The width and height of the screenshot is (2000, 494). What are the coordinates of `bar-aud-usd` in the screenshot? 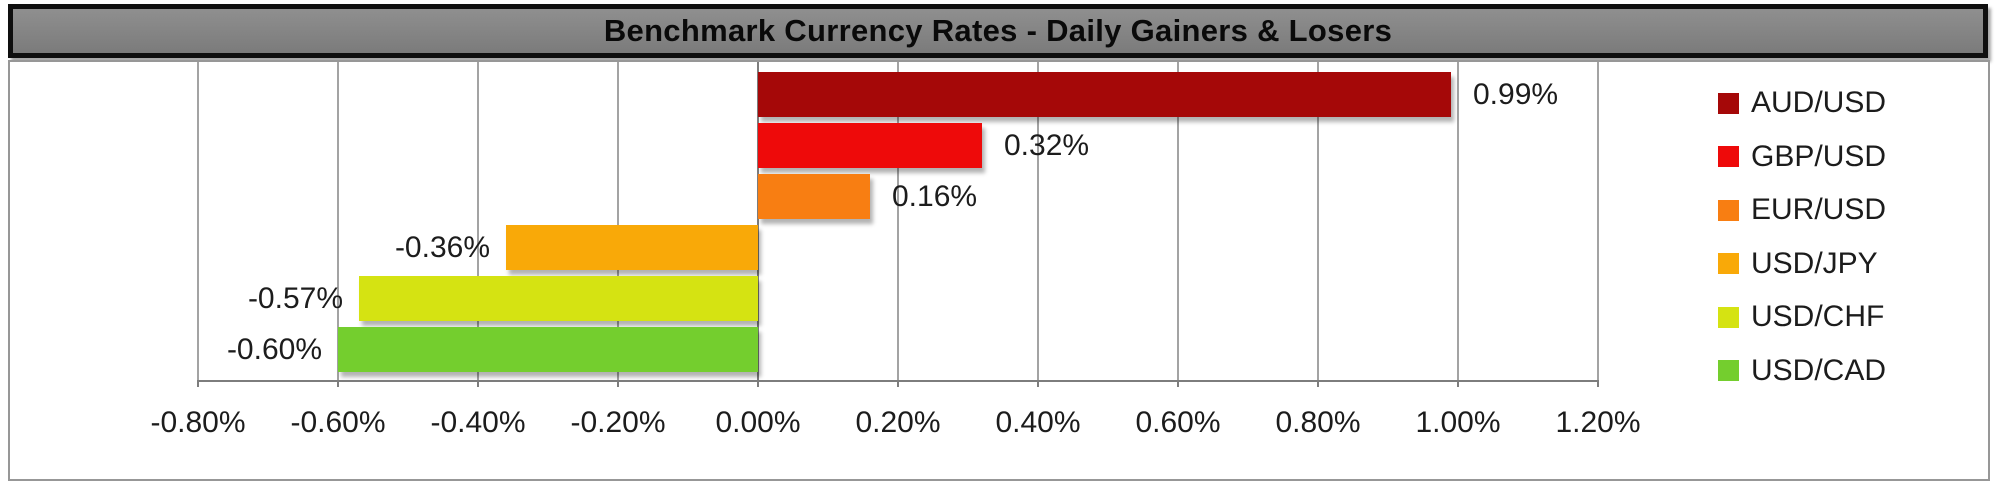 It's located at (1104, 94).